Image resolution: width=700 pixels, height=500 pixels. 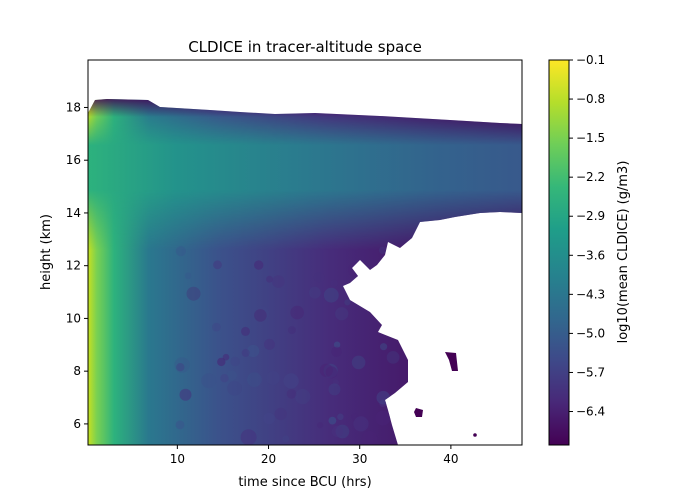 What do you see at coordinates (73, 160) in the screenshot?
I see `y-tick-label: 16` at bounding box center [73, 160].